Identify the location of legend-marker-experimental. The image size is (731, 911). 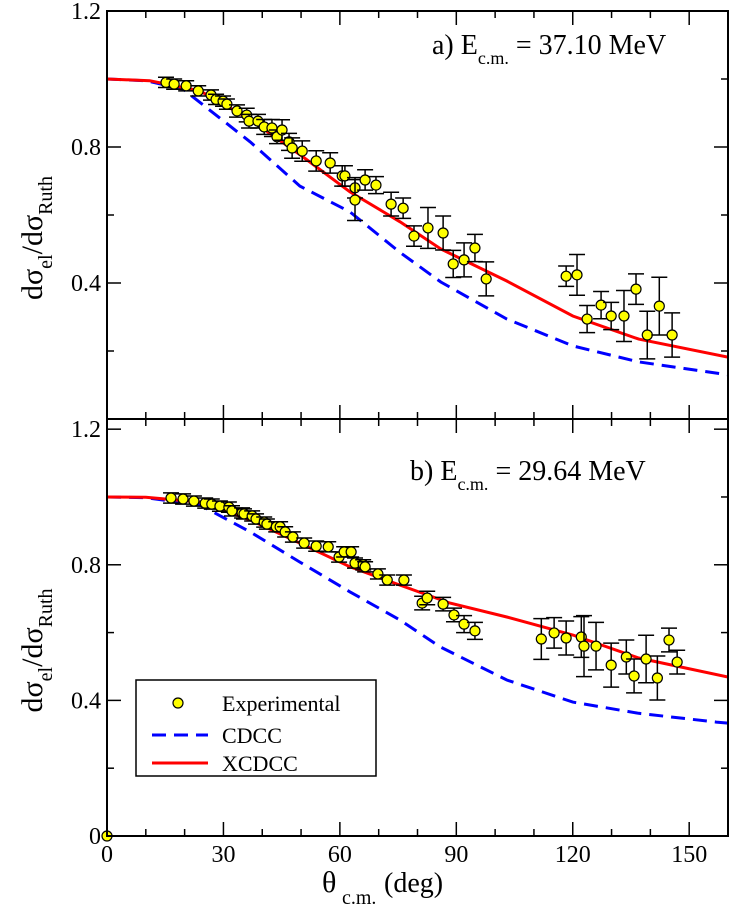
(178, 703).